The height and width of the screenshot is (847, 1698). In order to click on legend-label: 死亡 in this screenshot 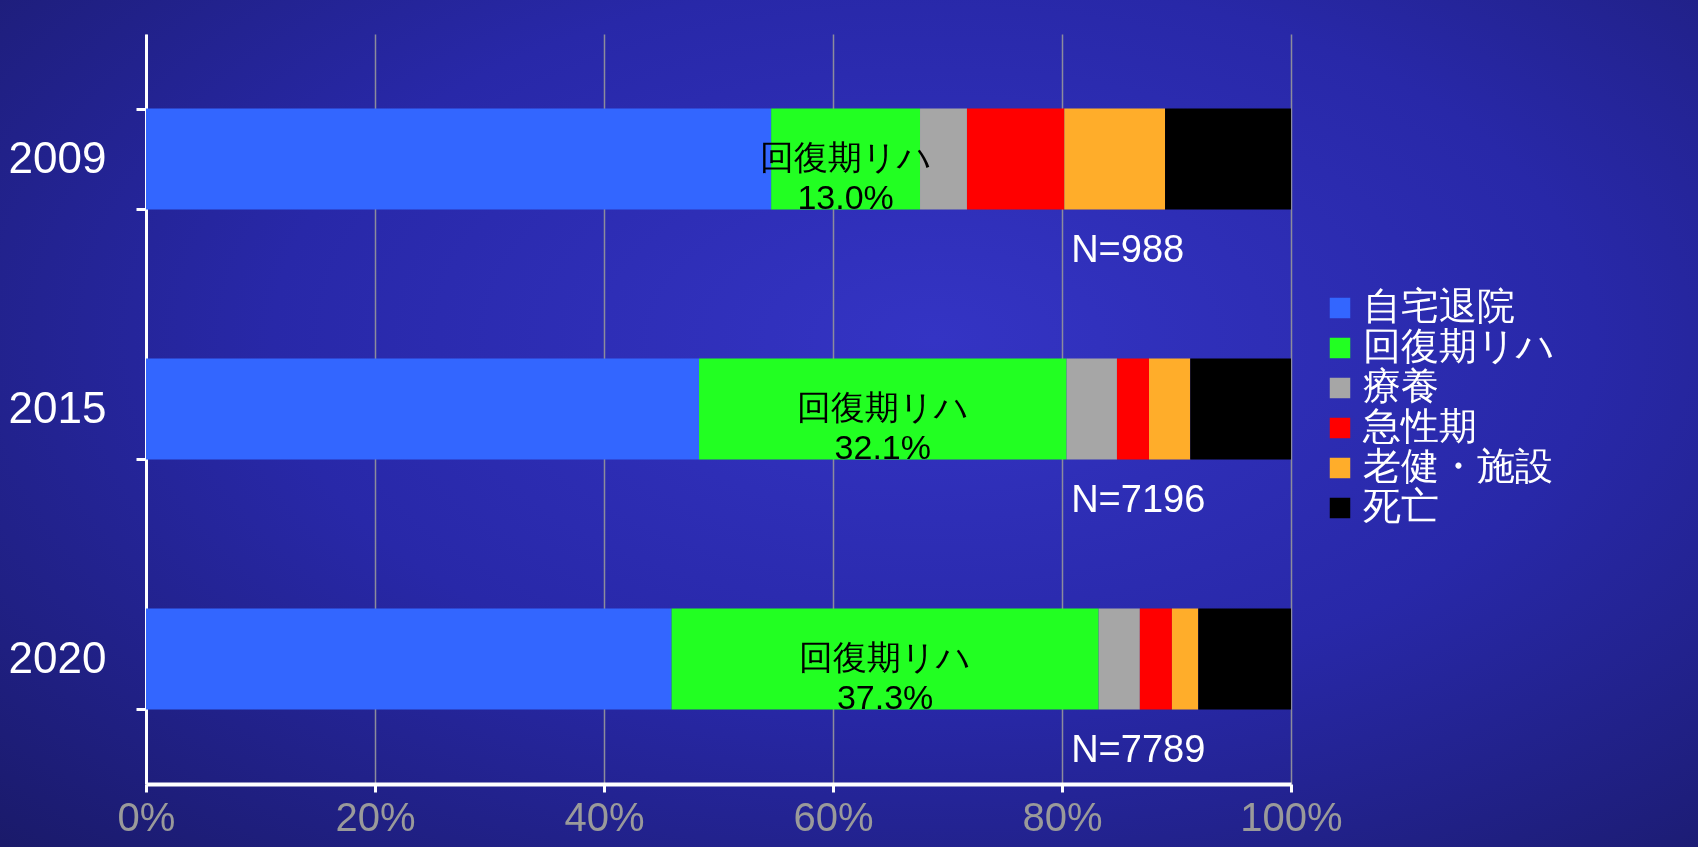, I will do `click(1401, 506)`.